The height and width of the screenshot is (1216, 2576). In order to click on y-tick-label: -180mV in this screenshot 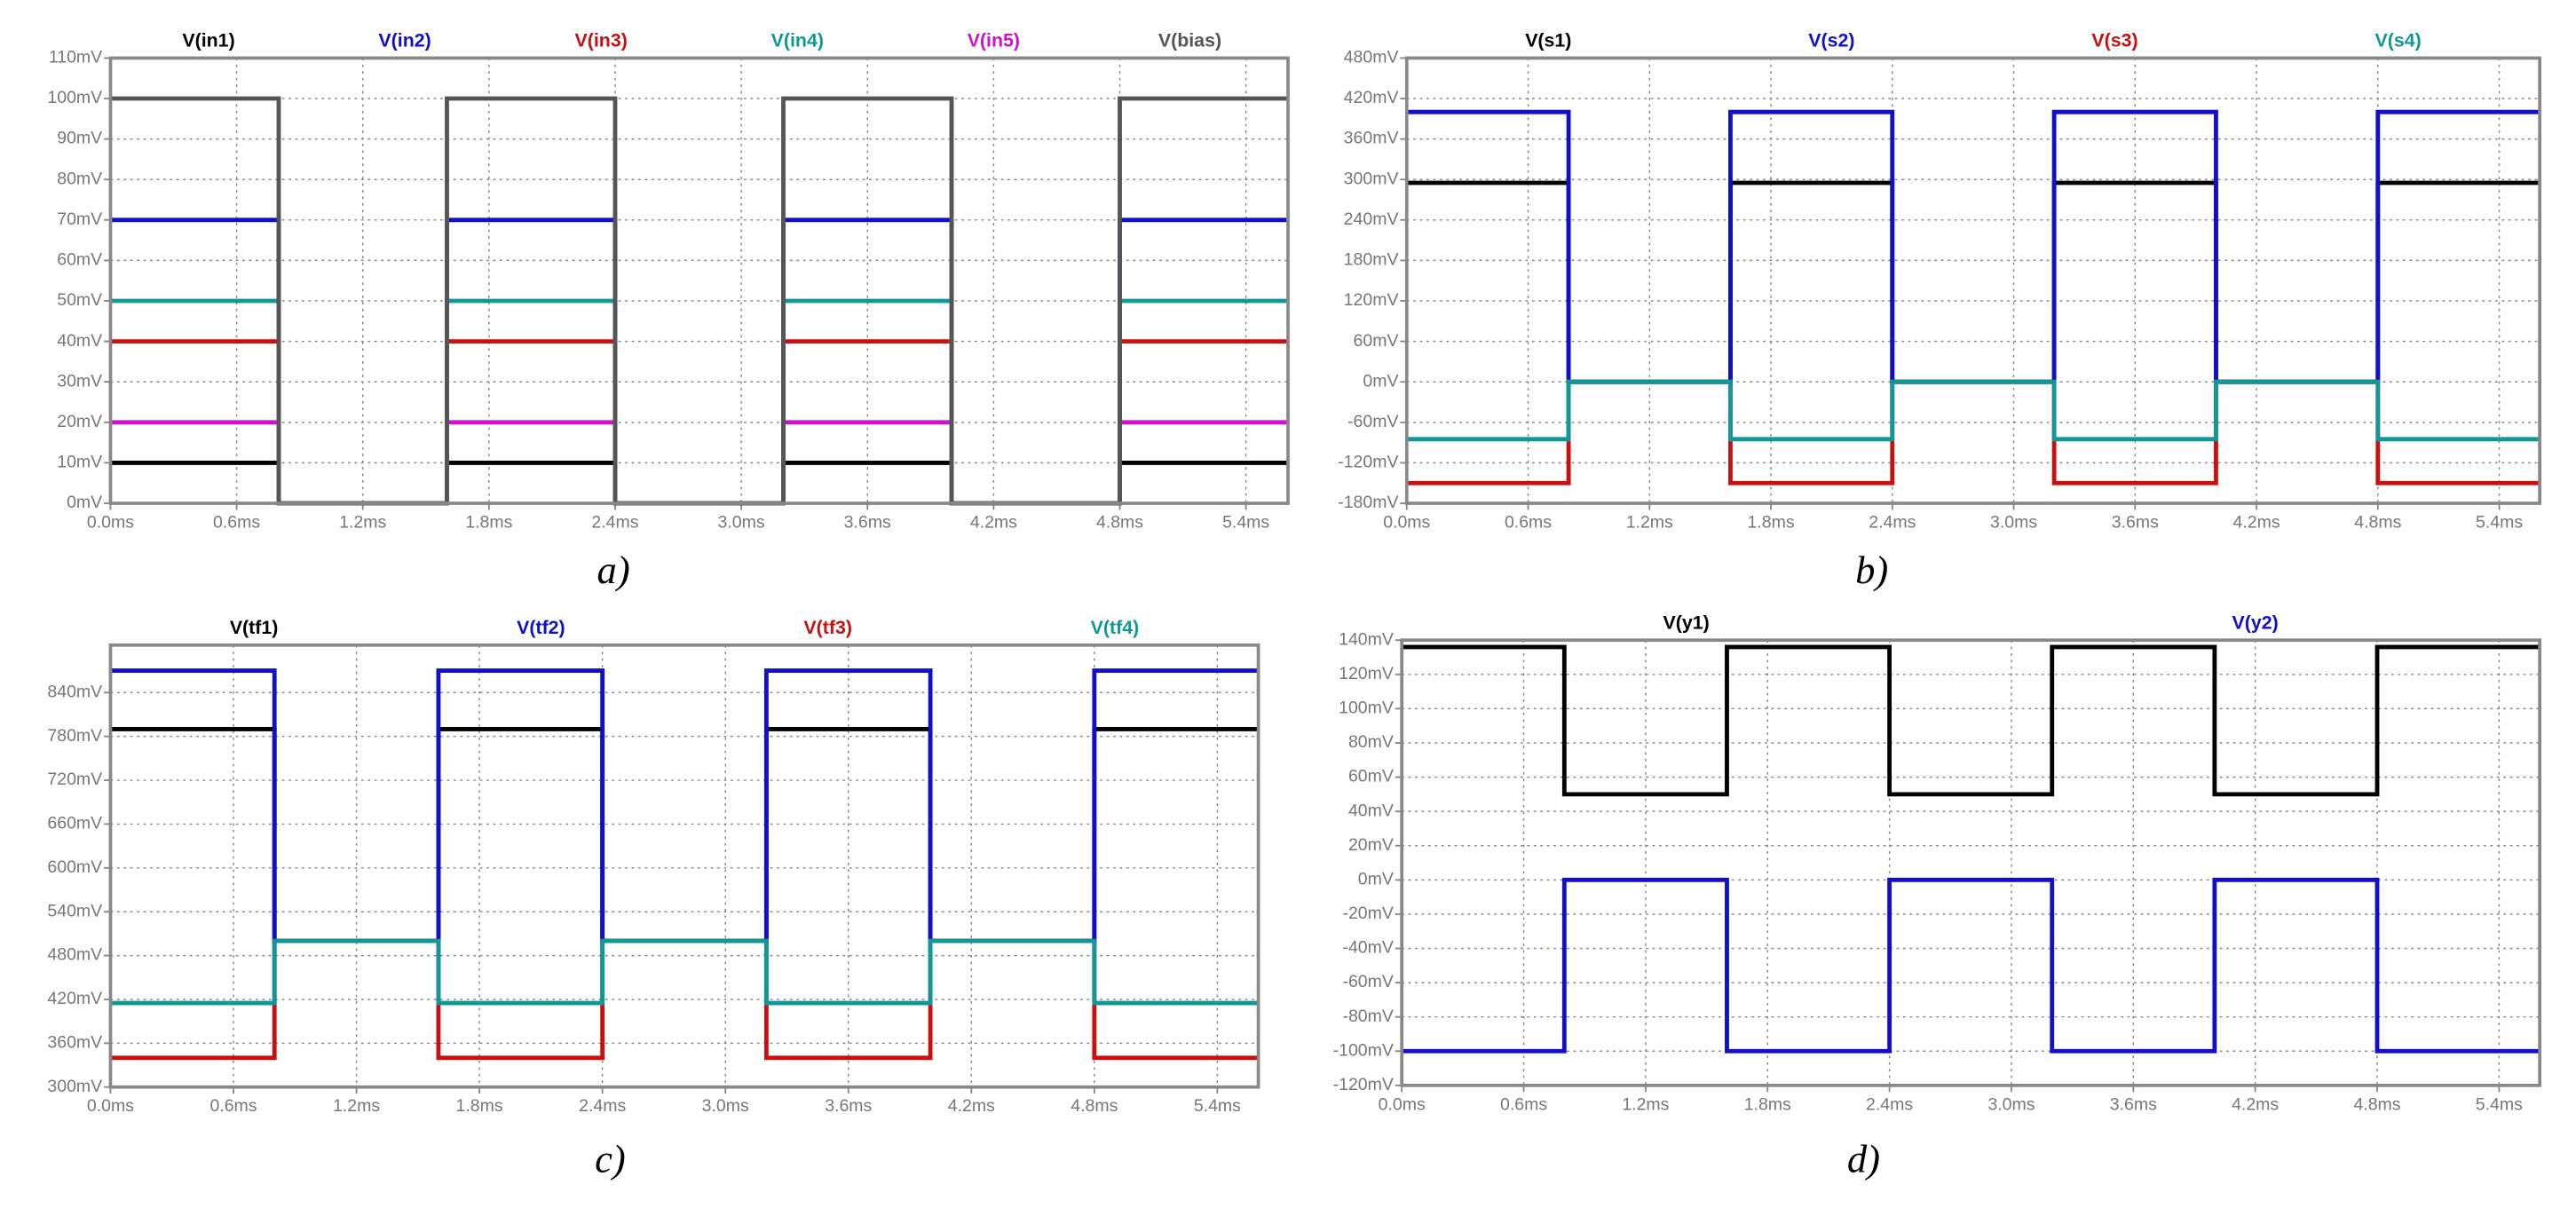, I will do `click(1368, 503)`.